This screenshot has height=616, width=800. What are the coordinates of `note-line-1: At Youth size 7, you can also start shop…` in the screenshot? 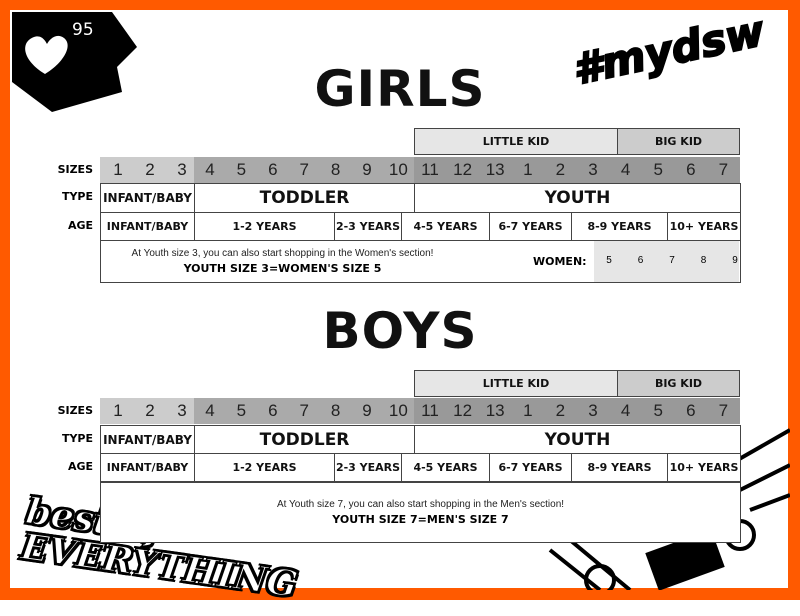 It's located at (420, 504).